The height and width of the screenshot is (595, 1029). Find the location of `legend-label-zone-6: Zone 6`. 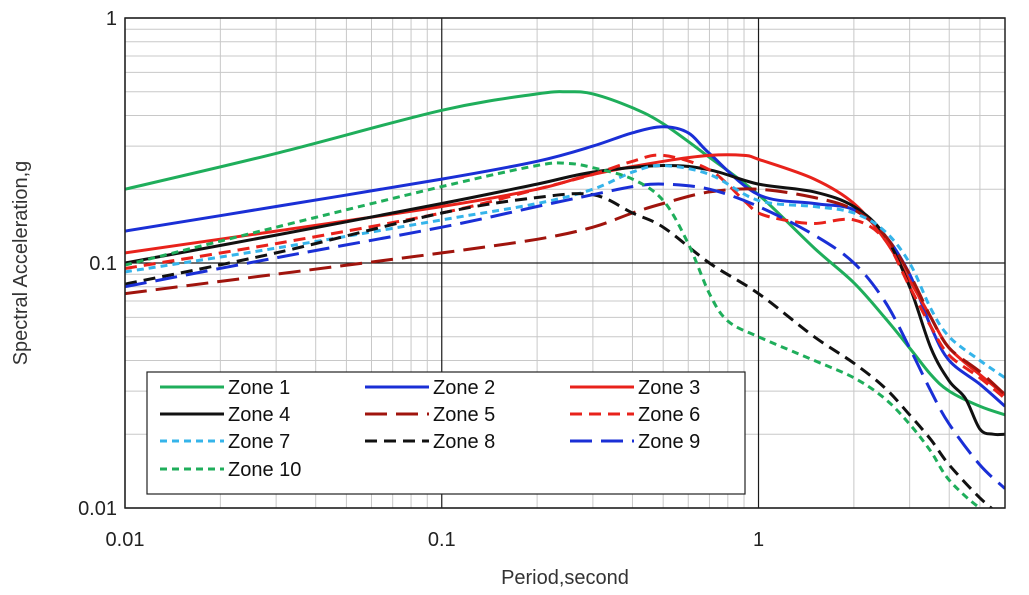

legend-label-zone-6: Zone 6 is located at coordinates (669, 415).